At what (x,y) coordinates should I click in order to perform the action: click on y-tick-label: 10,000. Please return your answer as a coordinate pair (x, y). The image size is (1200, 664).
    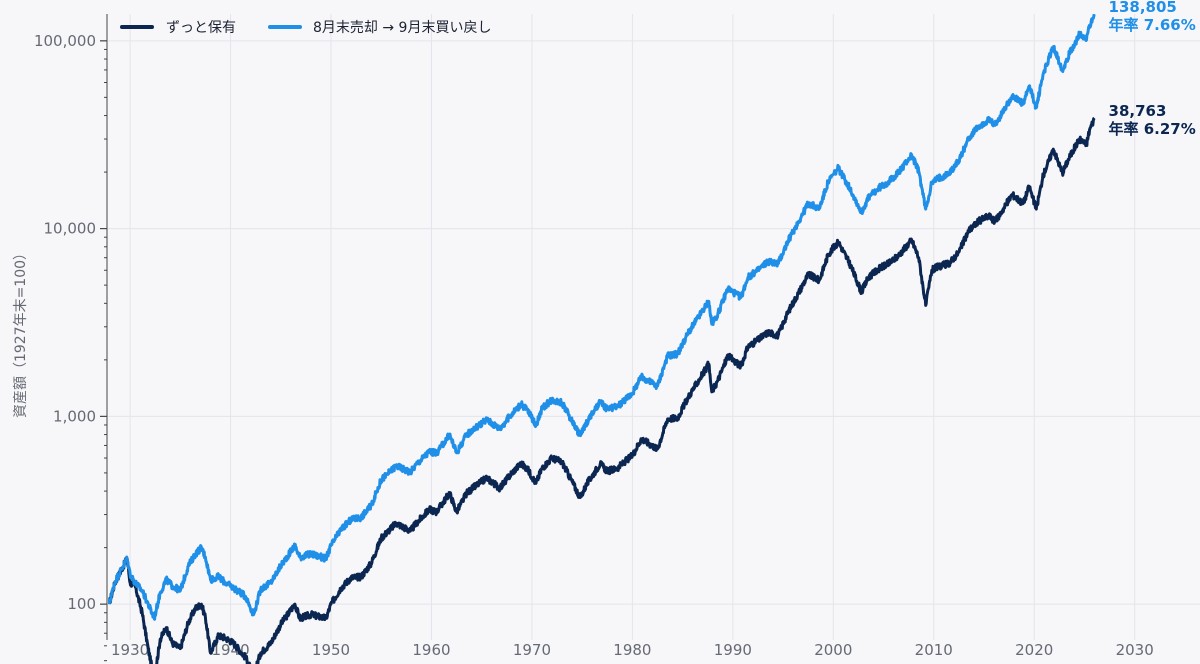
    Looking at the image, I should click on (70, 229).